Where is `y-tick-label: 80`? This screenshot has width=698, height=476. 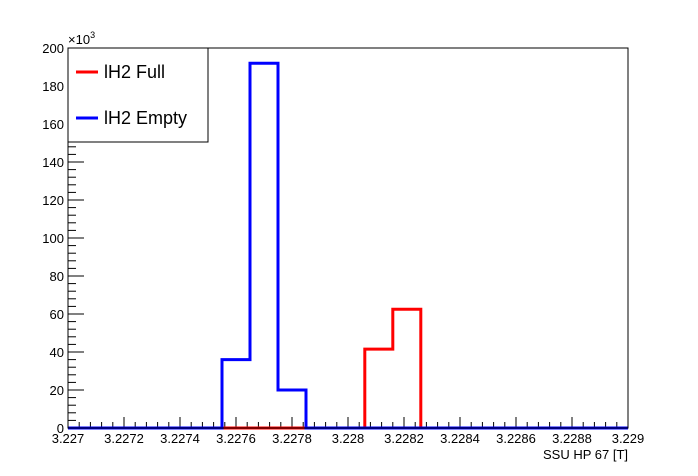
y-tick-label: 80 is located at coordinates (57, 276).